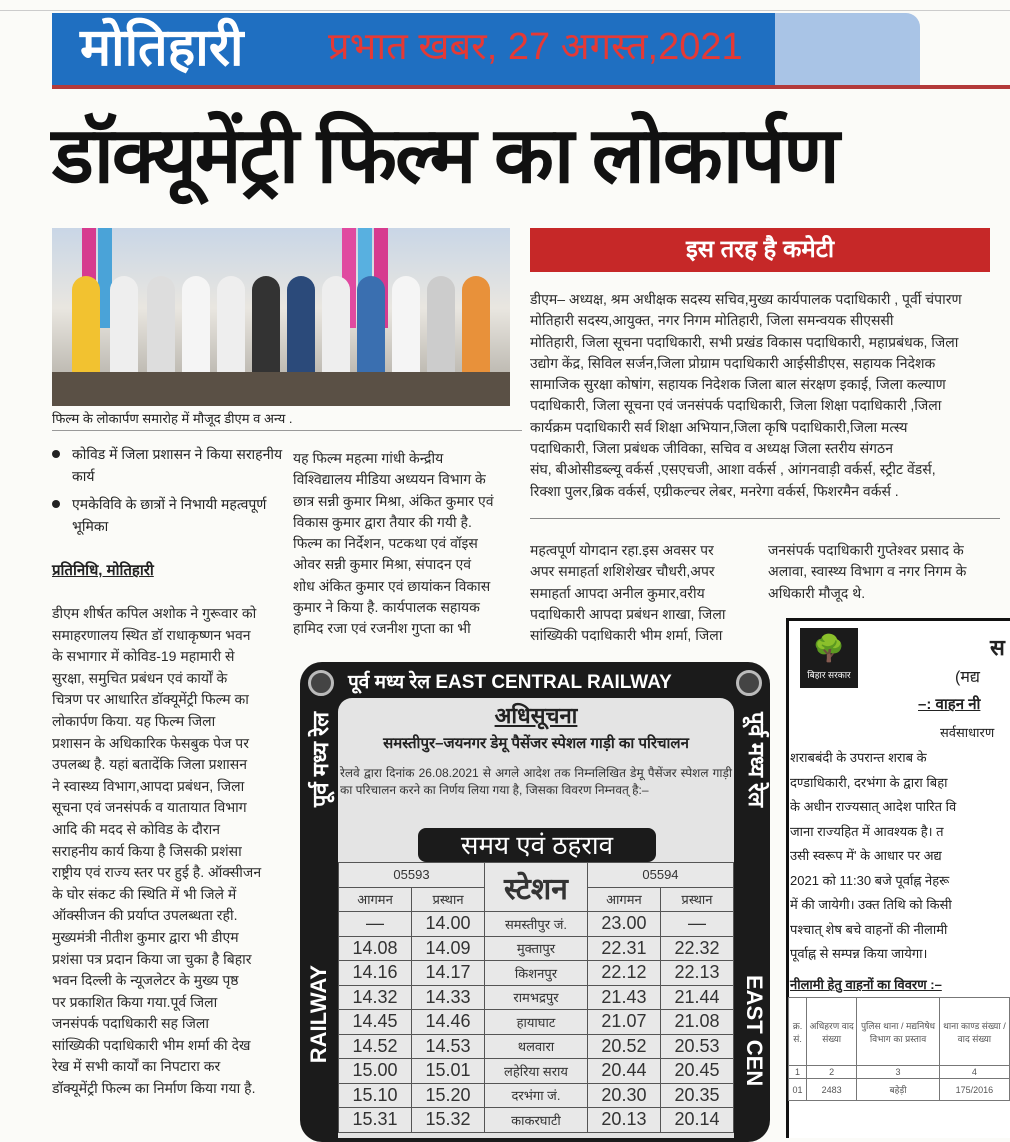  I want to click on station-name: हायाघाट, so click(536, 1022).